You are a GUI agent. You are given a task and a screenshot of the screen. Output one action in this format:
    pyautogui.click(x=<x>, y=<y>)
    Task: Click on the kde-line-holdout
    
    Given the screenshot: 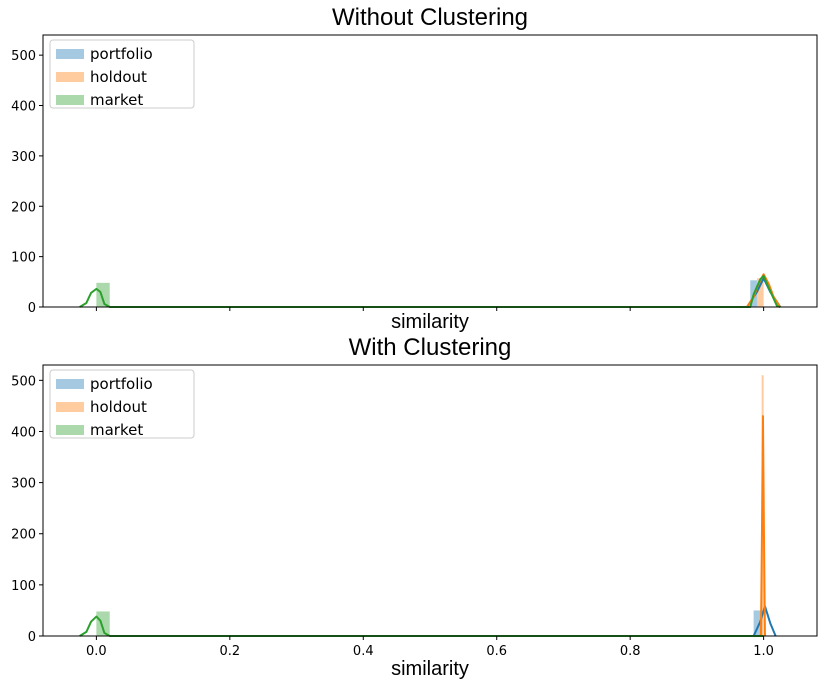 What is the action you would take?
    pyautogui.click(x=762, y=526)
    